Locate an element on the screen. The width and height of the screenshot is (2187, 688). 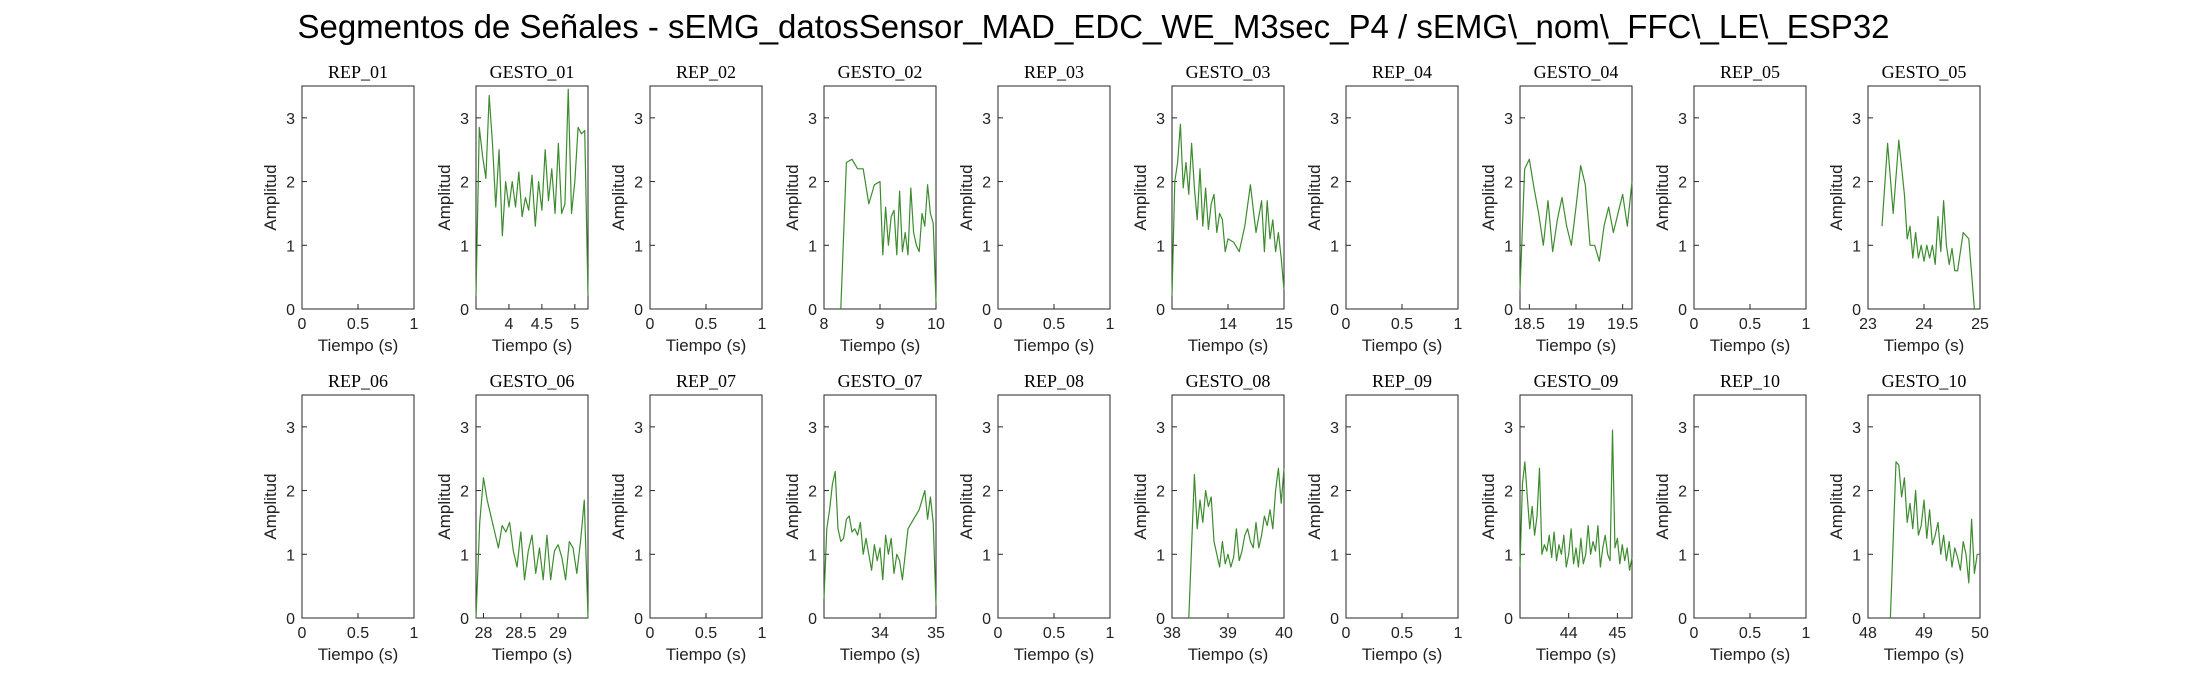
x-tick-label: 4 is located at coordinates (508, 324).